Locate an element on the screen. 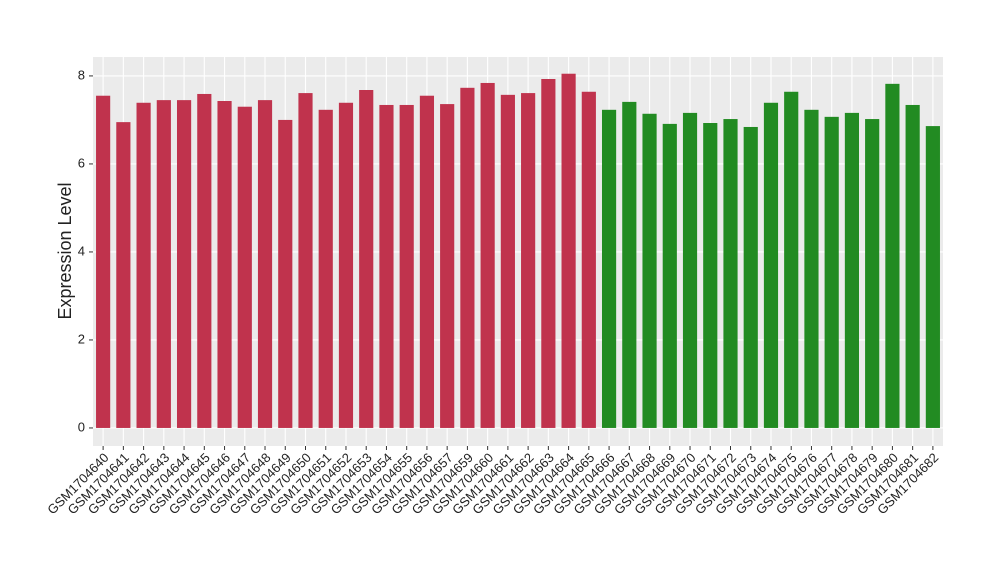  y-tick-label: 2 is located at coordinates (81, 338).